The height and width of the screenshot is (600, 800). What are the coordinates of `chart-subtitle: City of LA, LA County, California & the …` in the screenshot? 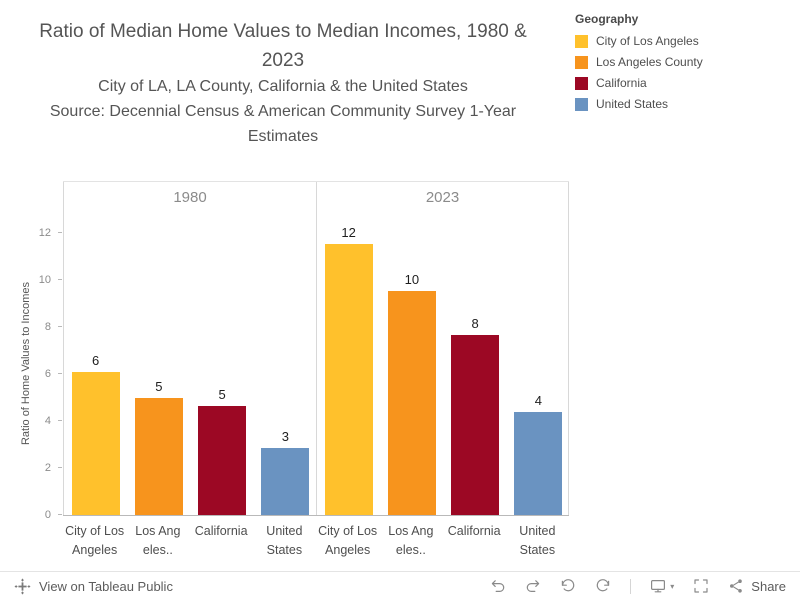 It's located at (283, 86).